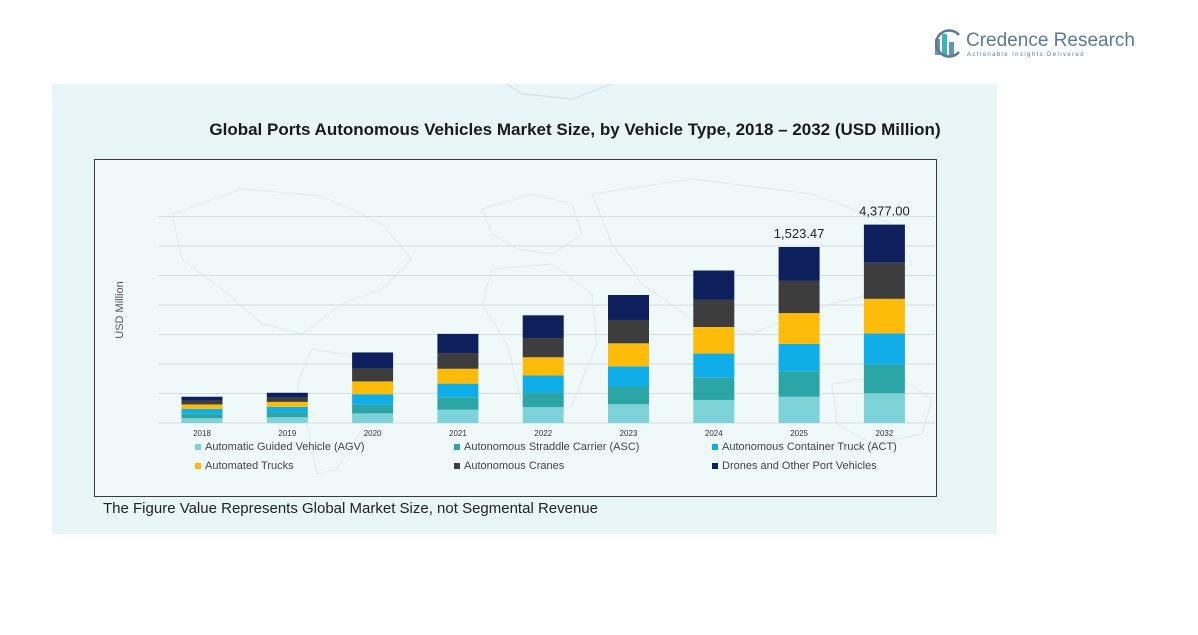 The height and width of the screenshot is (635, 1198). What do you see at coordinates (202, 433) in the screenshot?
I see `x-tick-label: 2018` at bounding box center [202, 433].